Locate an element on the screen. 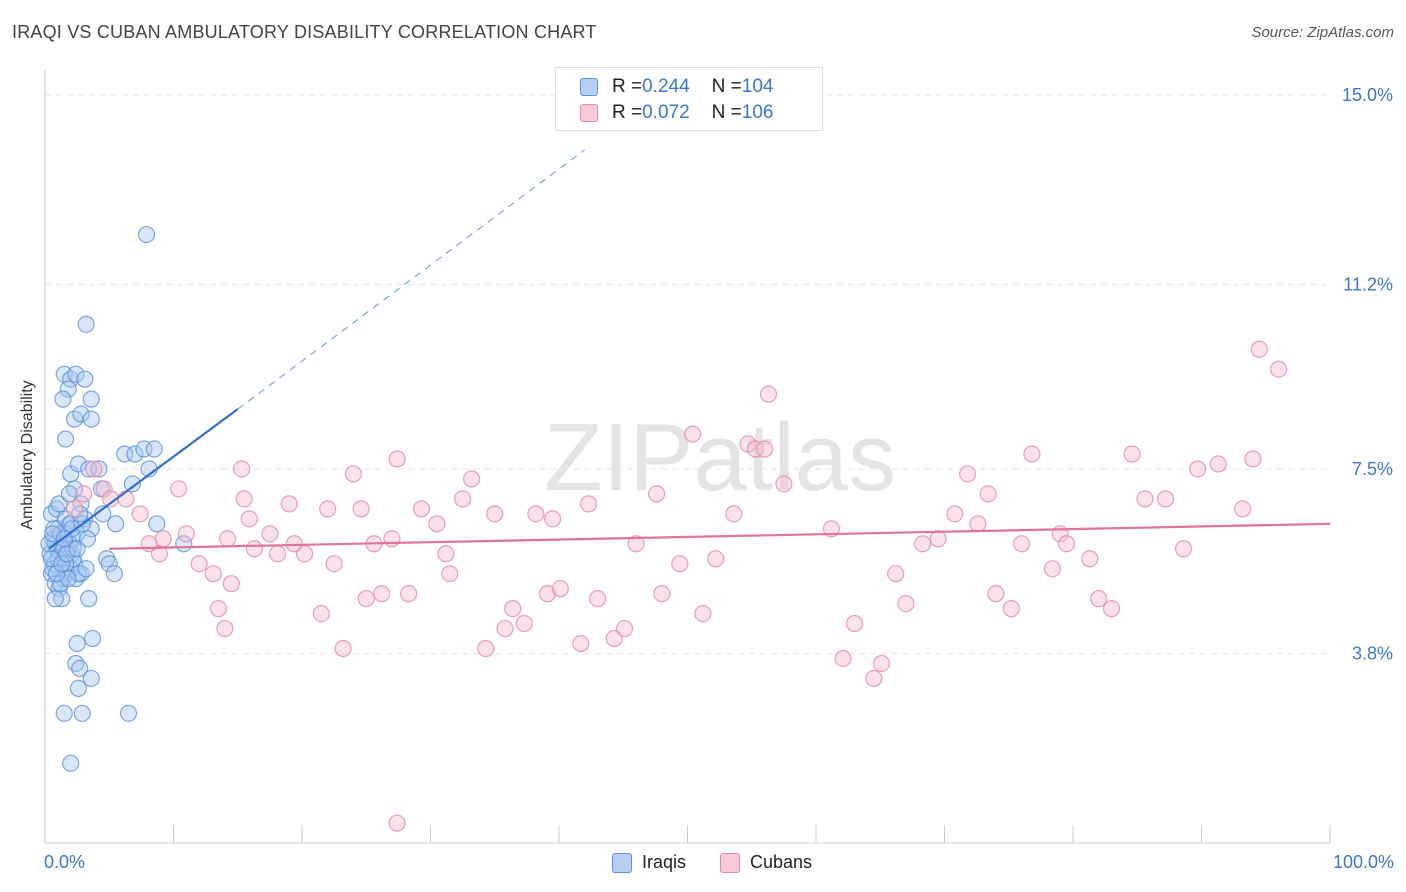  legend-row-iraqis: R = 0.244 N = 104 is located at coordinates (676, 87).